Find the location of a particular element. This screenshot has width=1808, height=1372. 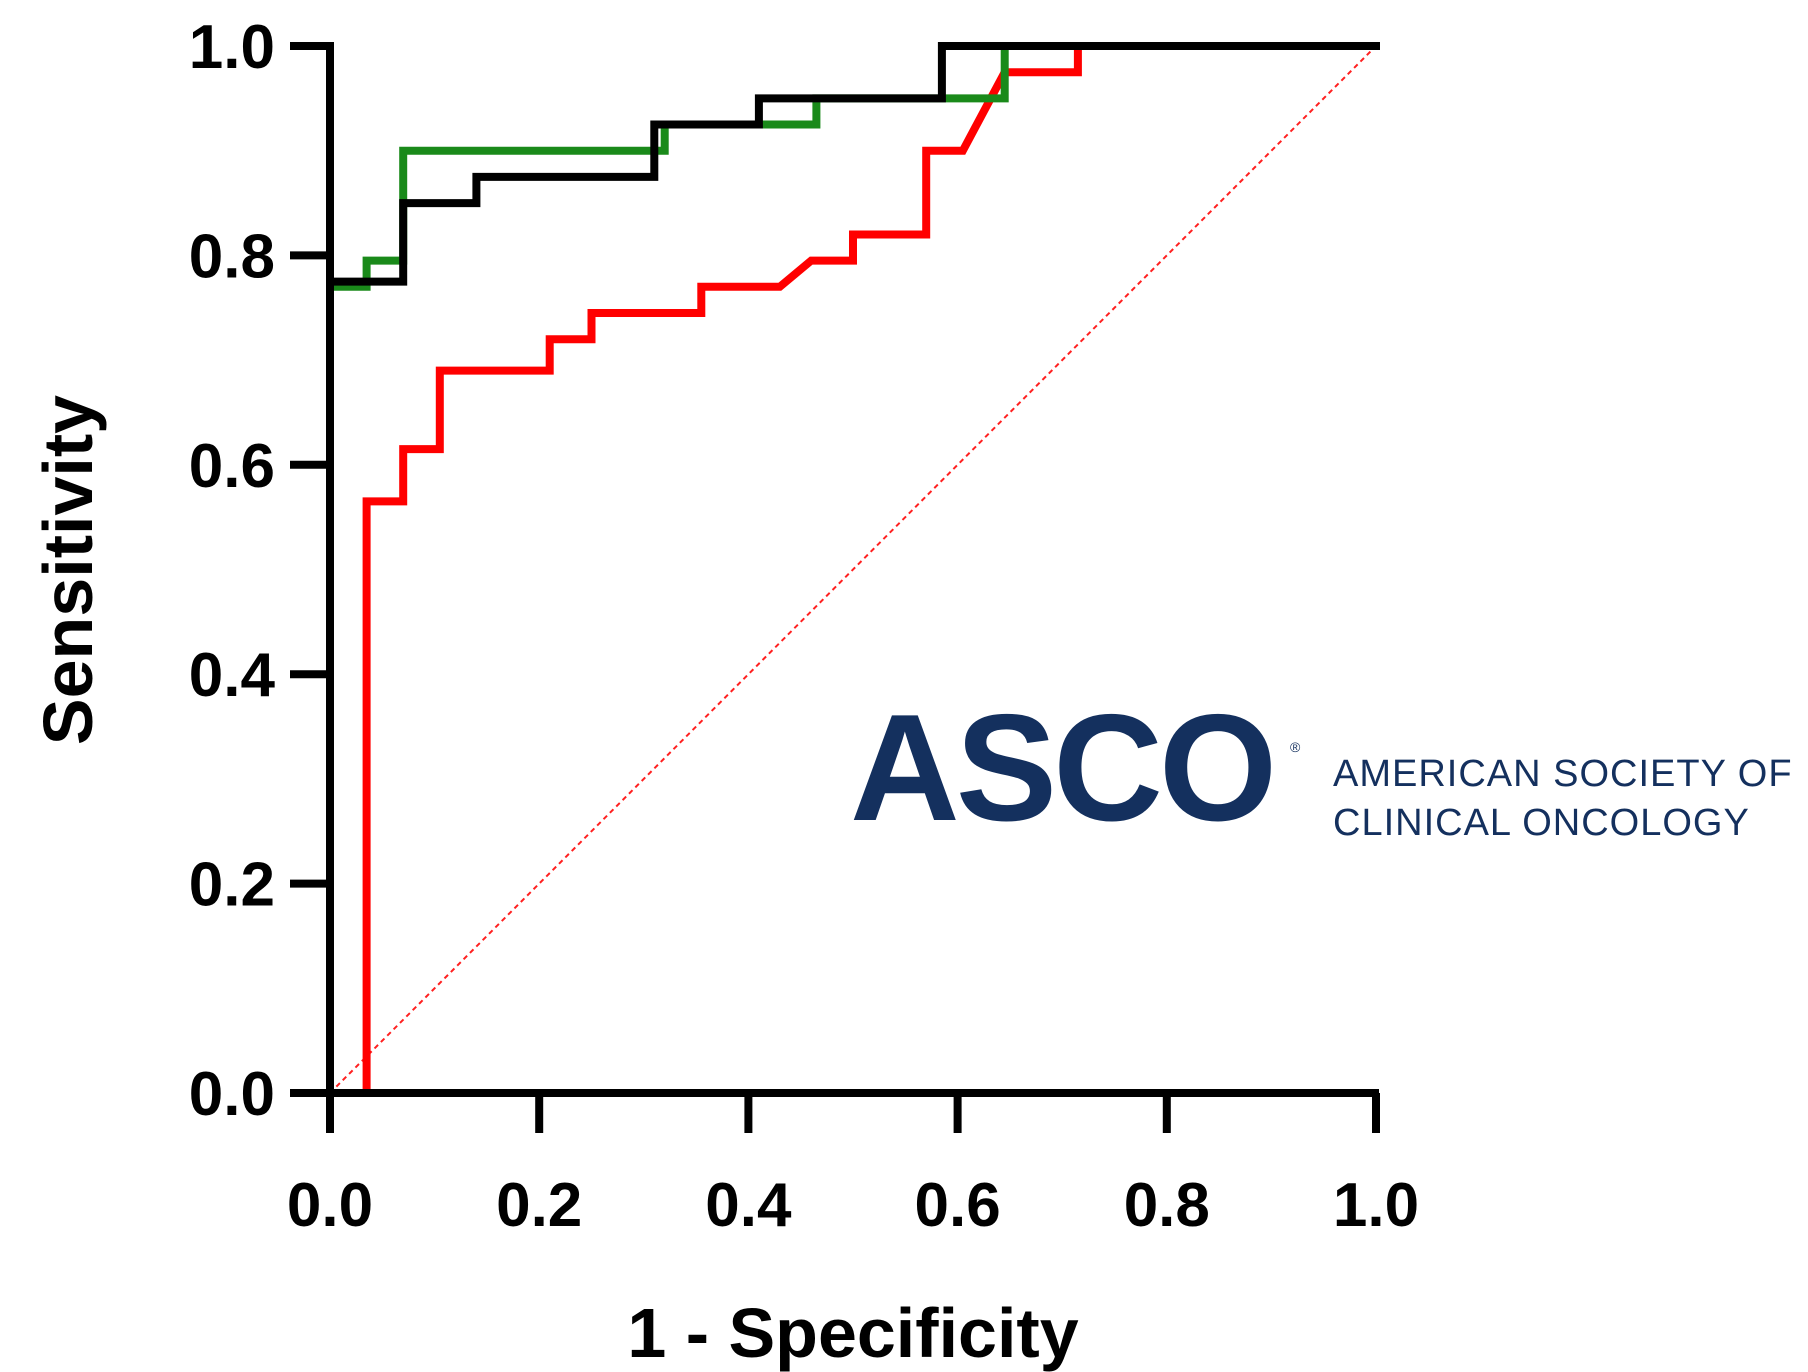

x-tick-label: 0.2 is located at coordinates (539, 1205).